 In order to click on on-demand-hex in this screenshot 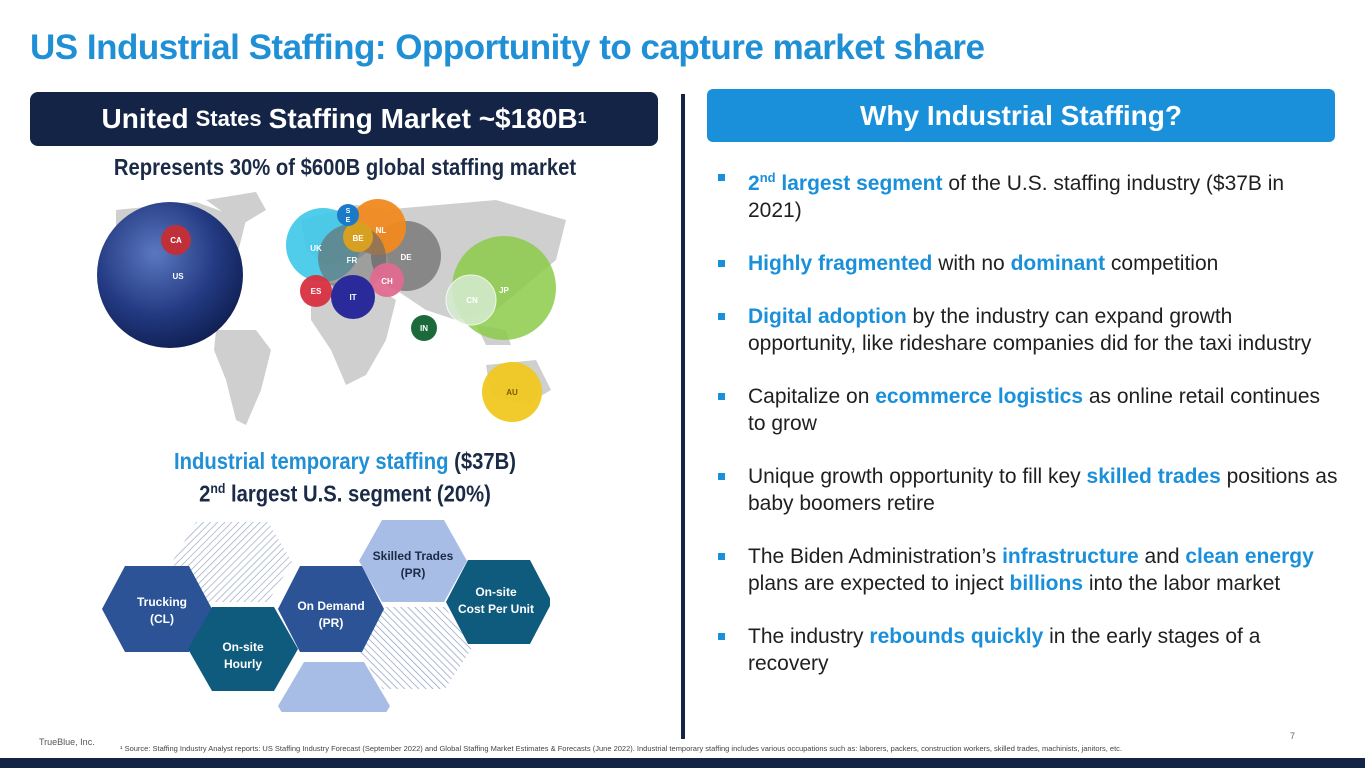, I will do `click(331, 609)`.